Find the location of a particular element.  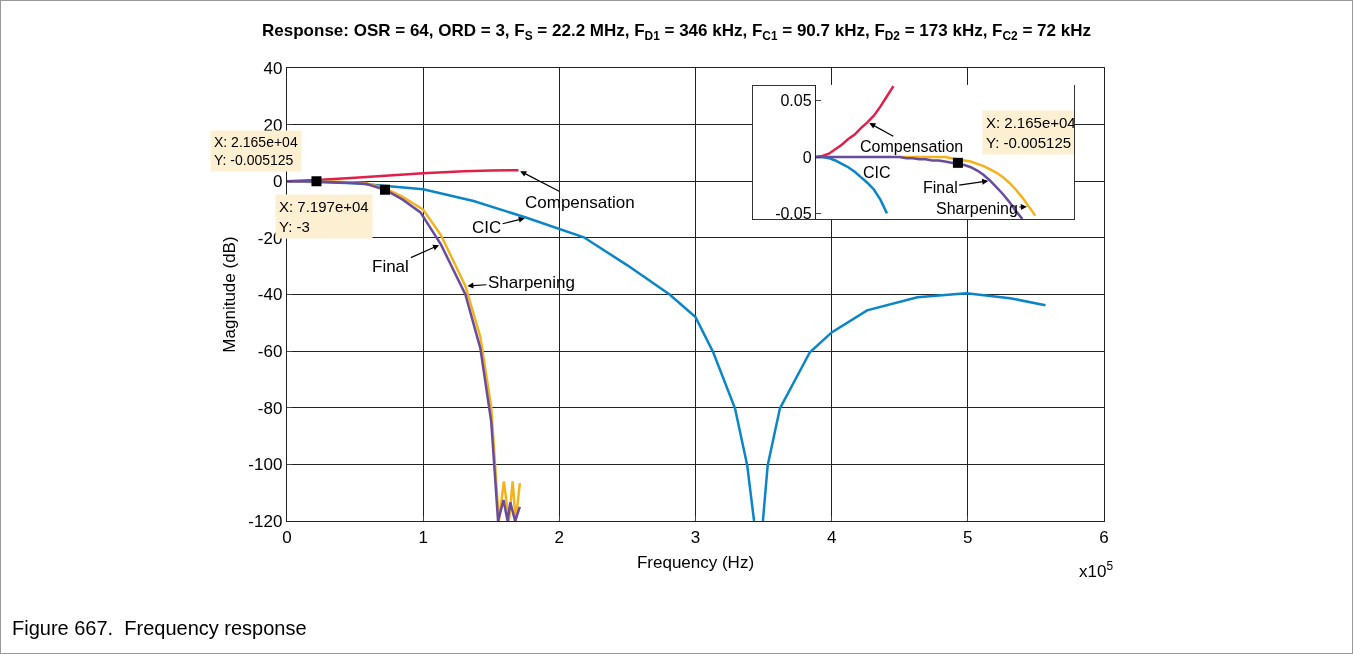

x-tick-label: 6 is located at coordinates (1104, 537).